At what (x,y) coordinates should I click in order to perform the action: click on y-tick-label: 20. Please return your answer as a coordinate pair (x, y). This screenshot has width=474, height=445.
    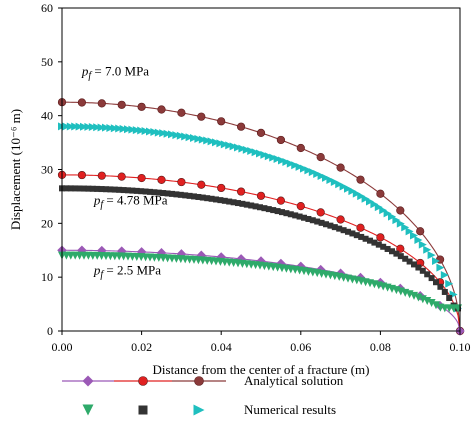
    Looking at the image, I should click on (47, 223).